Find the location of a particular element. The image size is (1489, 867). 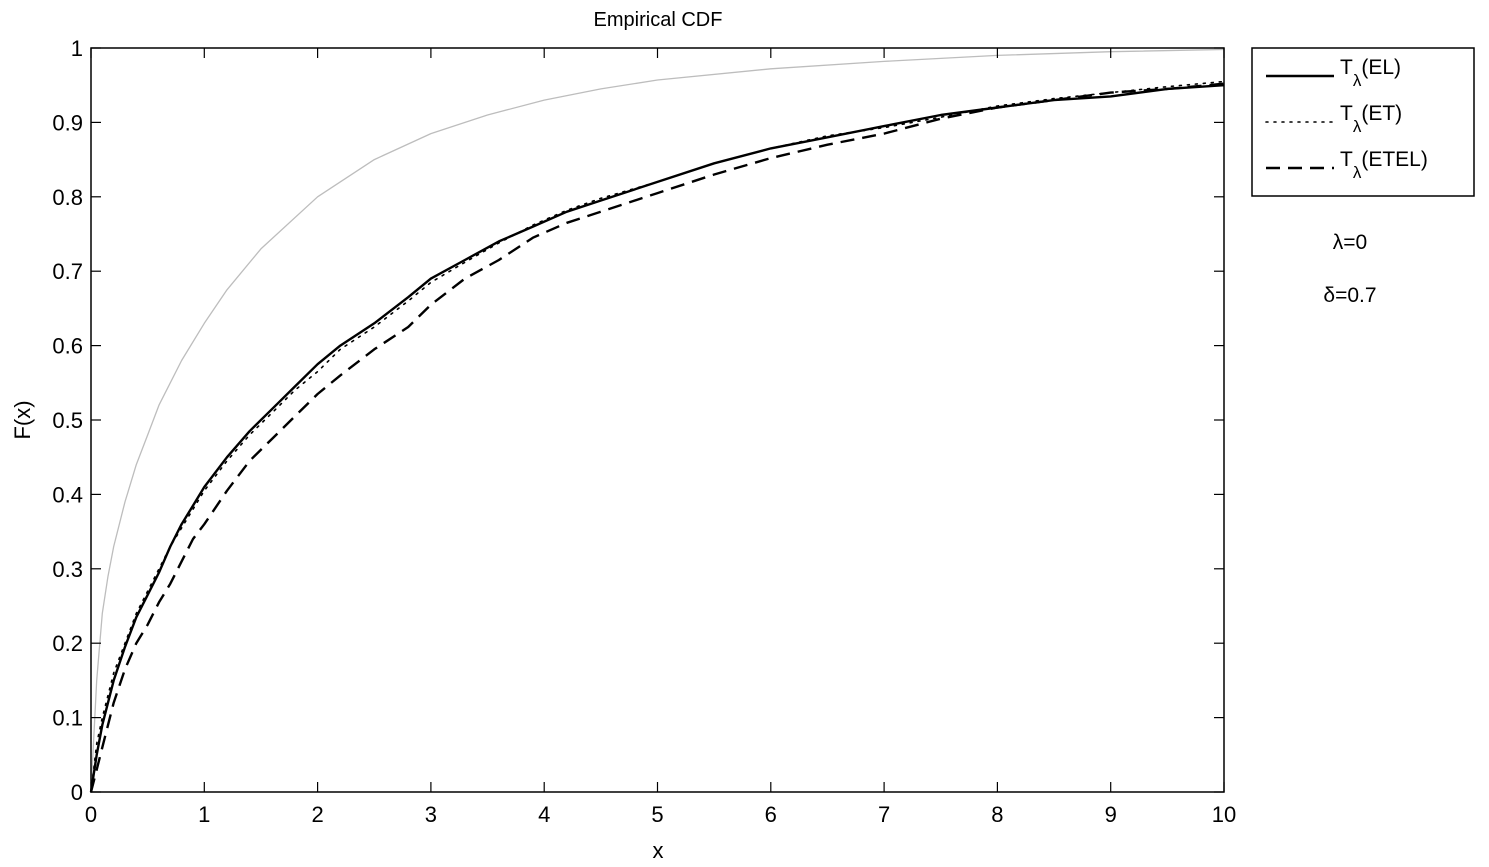

legend-label-2: Tλ(ETEL) is located at coordinates (1384, 165).